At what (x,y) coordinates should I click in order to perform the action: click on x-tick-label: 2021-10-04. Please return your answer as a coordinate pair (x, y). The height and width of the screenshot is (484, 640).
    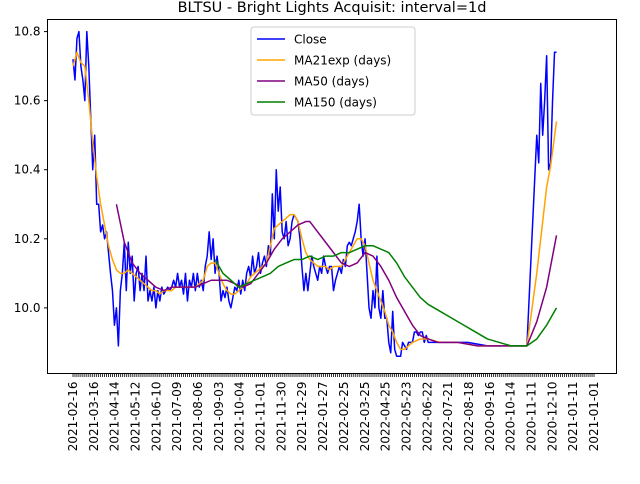
    Looking at the image, I should click on (240, 417).